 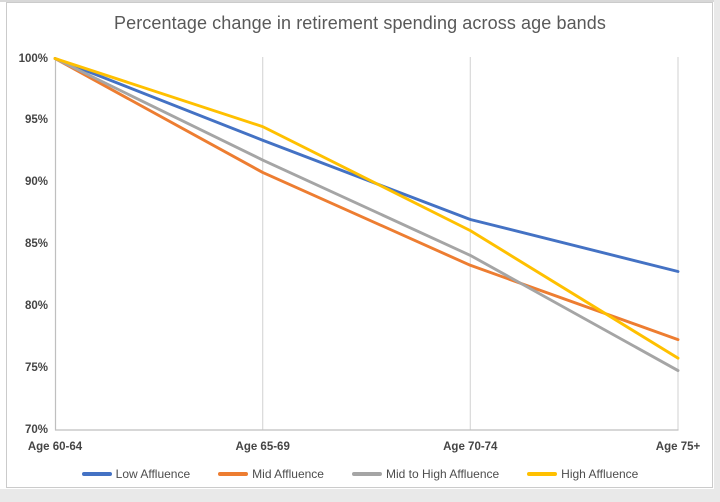 I want to click on y-axis-tick-85: 85%, so click(x=36, y=244).